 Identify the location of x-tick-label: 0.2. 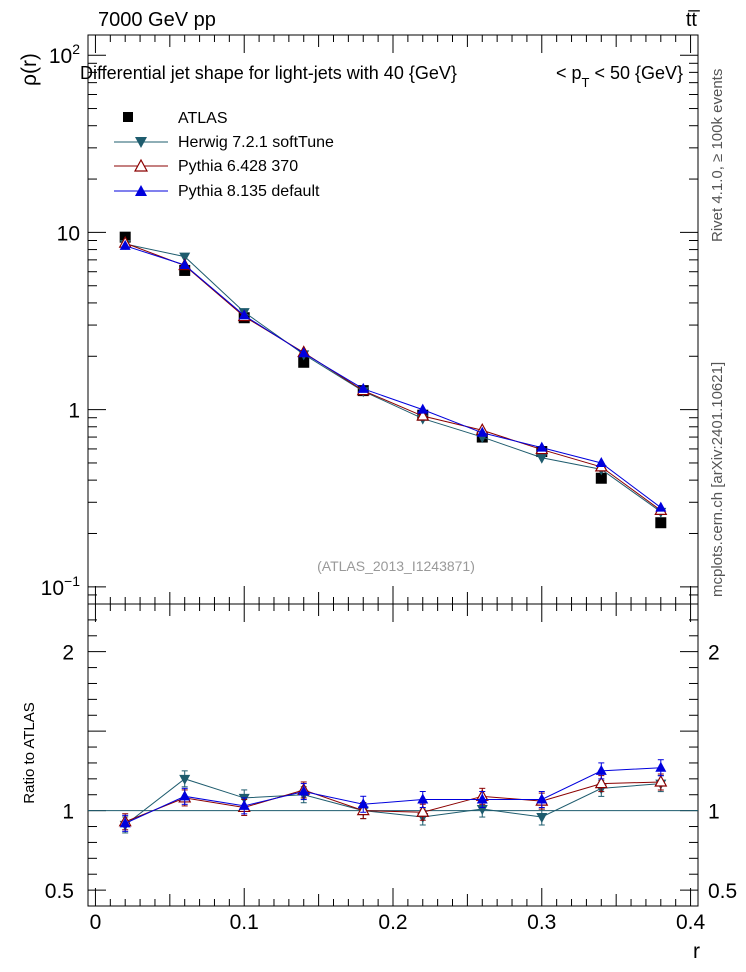
(392, 922).